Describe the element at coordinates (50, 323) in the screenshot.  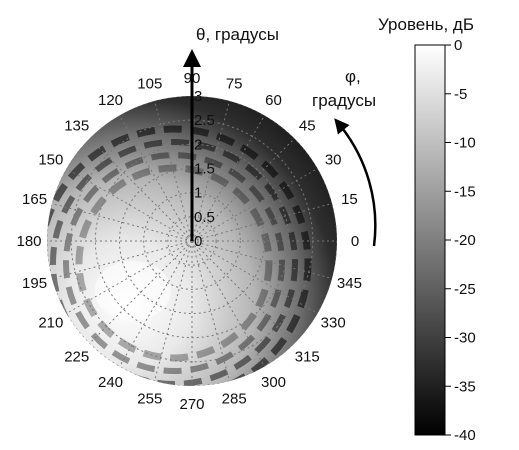
I see `phi-tick-label: 210` at that location.